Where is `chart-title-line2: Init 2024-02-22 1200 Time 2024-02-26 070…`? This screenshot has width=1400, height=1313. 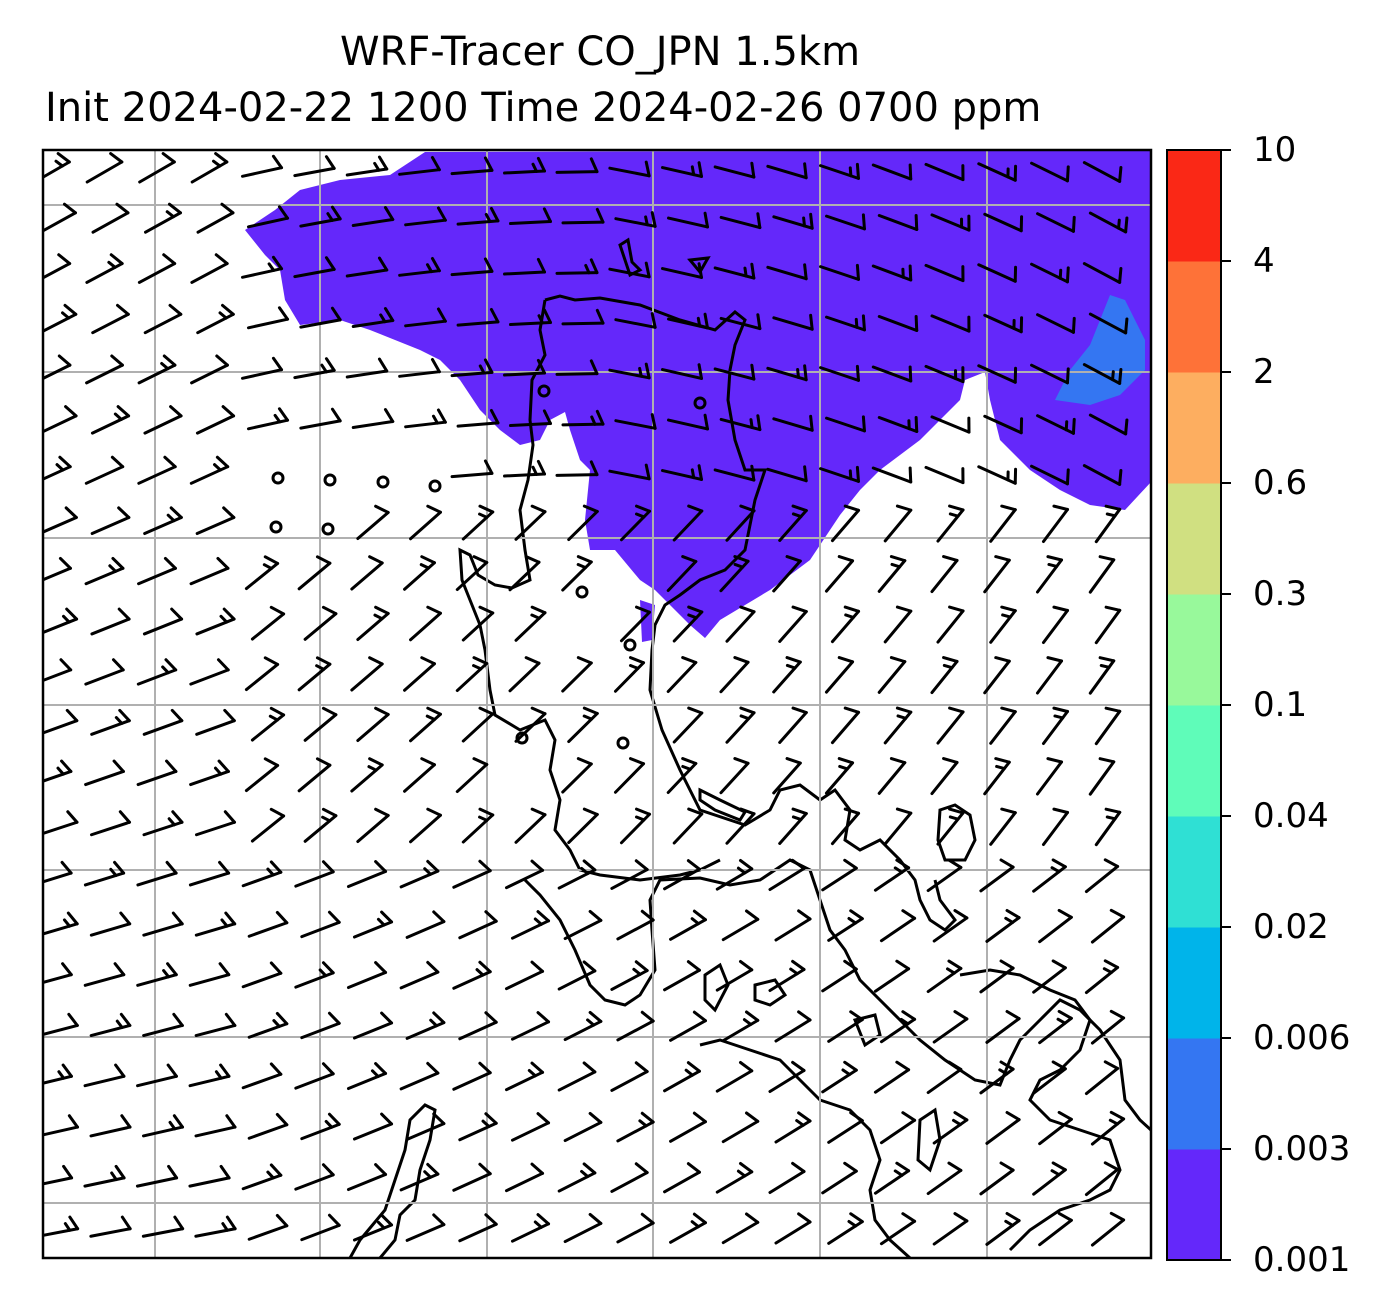 chart-title-line2: Init 2024-02-22 1200 Time 2024-02-26 070… is located at coordinates (543, 108).